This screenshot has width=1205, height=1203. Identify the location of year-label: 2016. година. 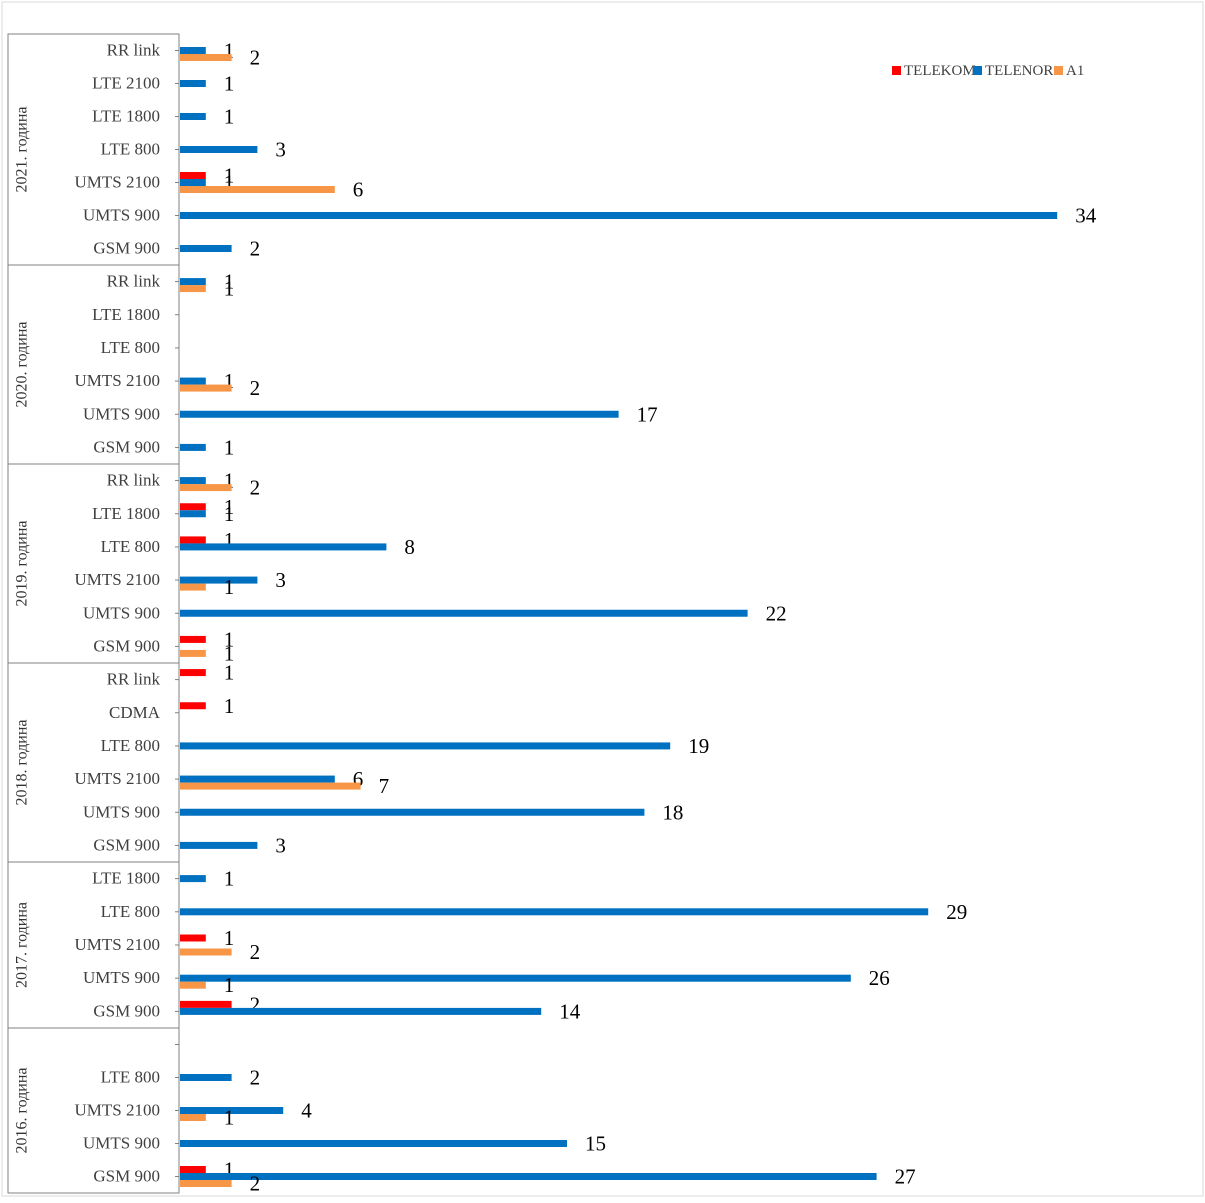
(22, 1110).